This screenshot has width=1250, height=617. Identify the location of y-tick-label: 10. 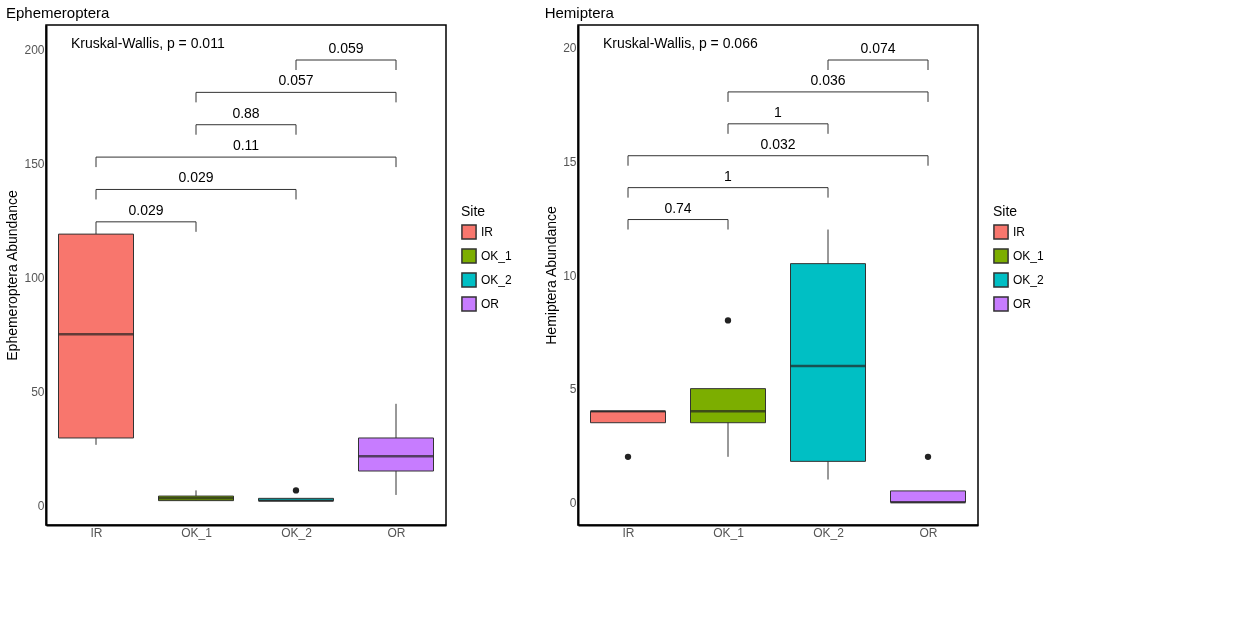
(570, 275).